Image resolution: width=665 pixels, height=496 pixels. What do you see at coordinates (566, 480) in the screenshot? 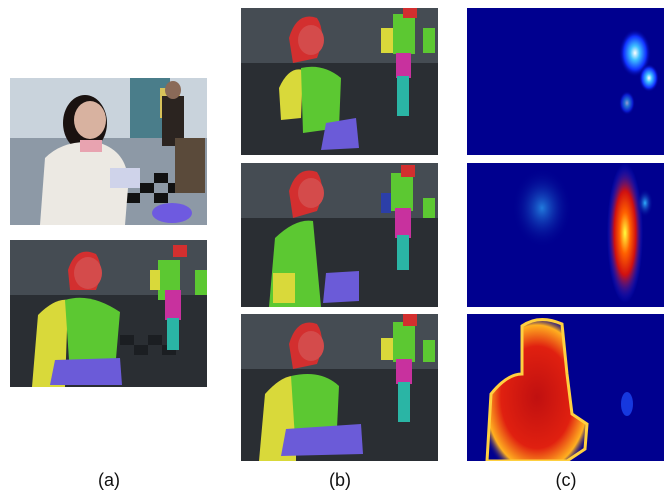
I see `caption-c: (c)` at bounding box center [566, 480].